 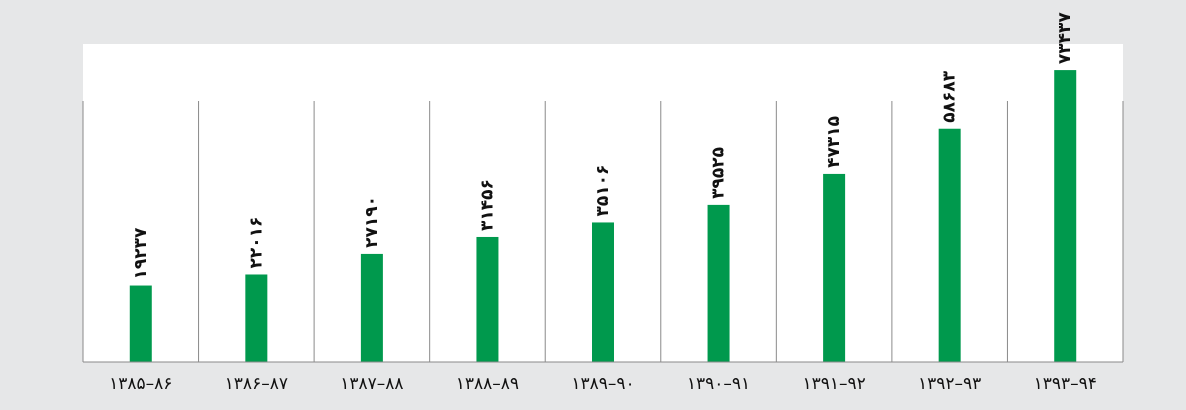 I want to click on x-tick-label: ۱۳۹۳–۹۴, so click(x=1065, y=384).